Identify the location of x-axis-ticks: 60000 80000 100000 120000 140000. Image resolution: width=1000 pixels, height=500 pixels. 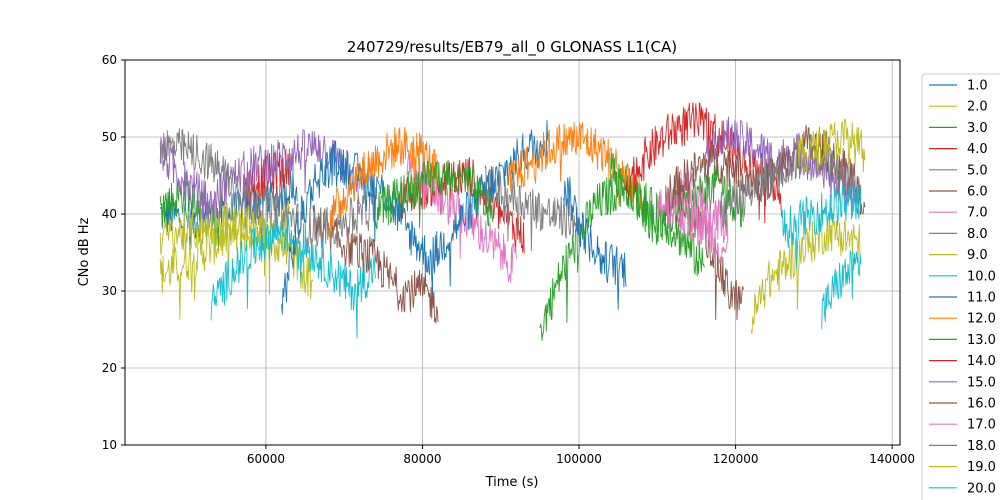
(581, 455).